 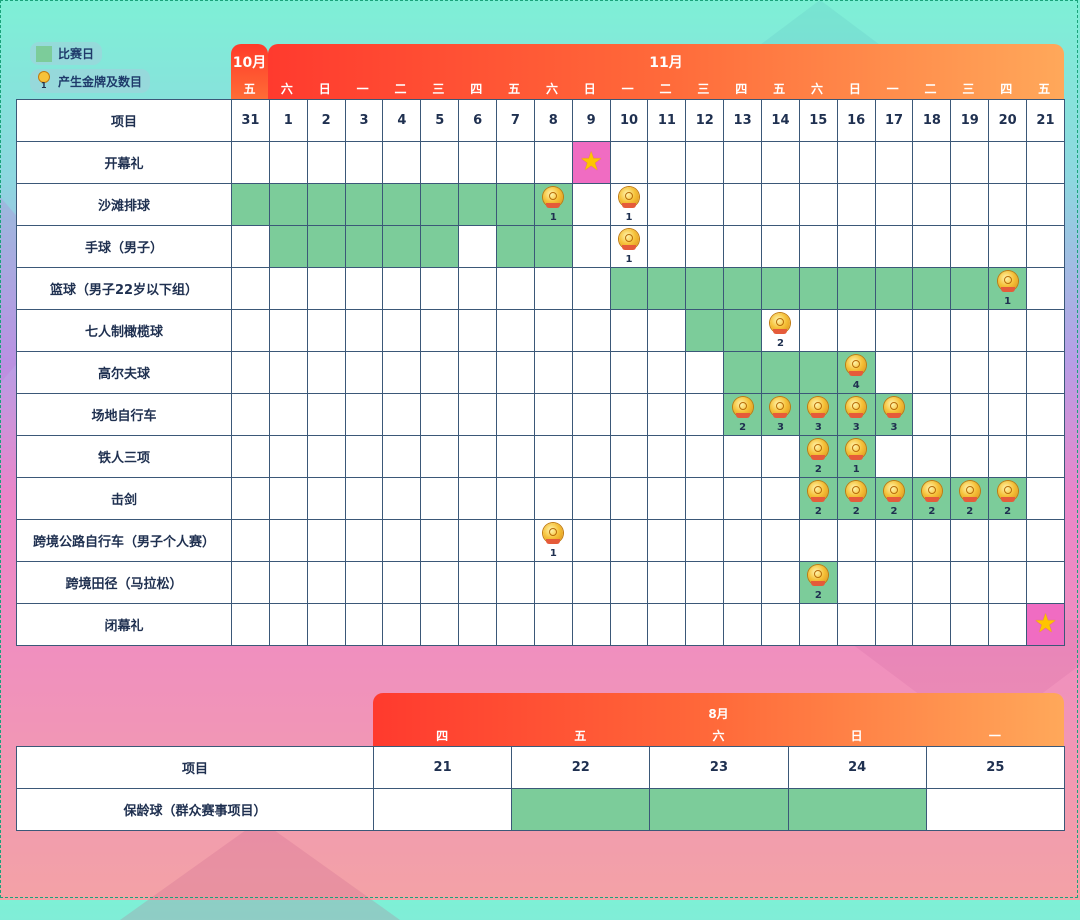 What do you see at coordinates (124, 498) in the screenshot?
I see `event-name: 击剑` at bounding box center [124, 498].